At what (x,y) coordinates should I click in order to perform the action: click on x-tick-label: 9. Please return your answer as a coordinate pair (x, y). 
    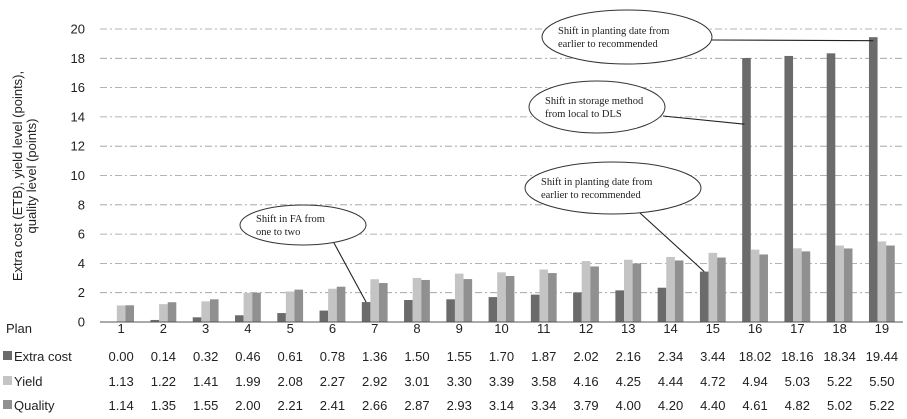
    Looking at the image, I should click on (459, 328).